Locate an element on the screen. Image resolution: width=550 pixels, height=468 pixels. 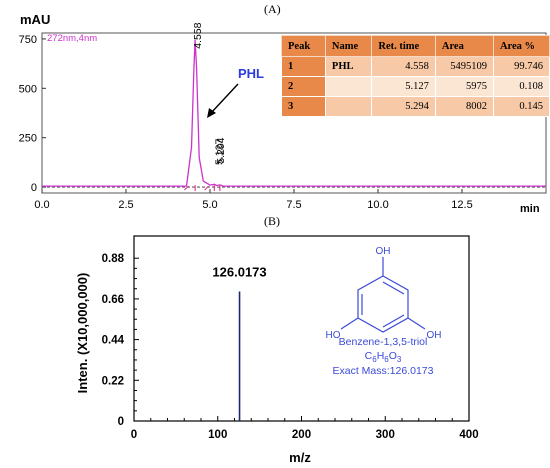
peak-table-header: Peak is located at coordinates (303, 46).